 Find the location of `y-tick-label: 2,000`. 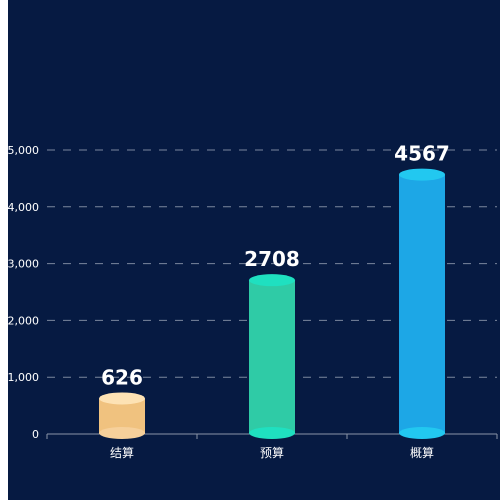

y-tick-label: 2,000 is located at coordinates (24, 320).